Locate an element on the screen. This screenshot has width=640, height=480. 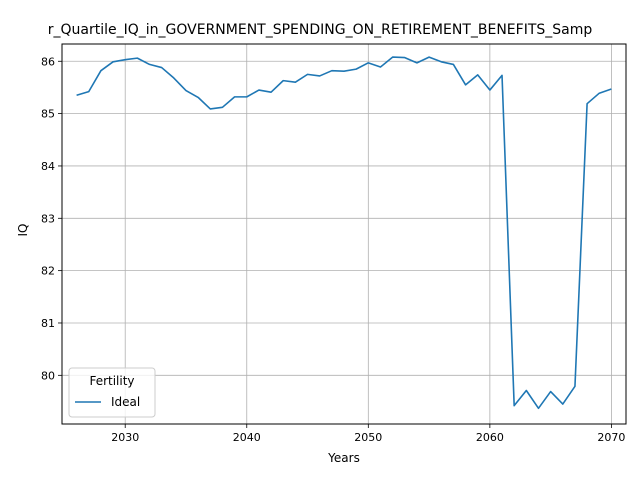
y-tick-label: 86 is located at coordinates (48, 61).